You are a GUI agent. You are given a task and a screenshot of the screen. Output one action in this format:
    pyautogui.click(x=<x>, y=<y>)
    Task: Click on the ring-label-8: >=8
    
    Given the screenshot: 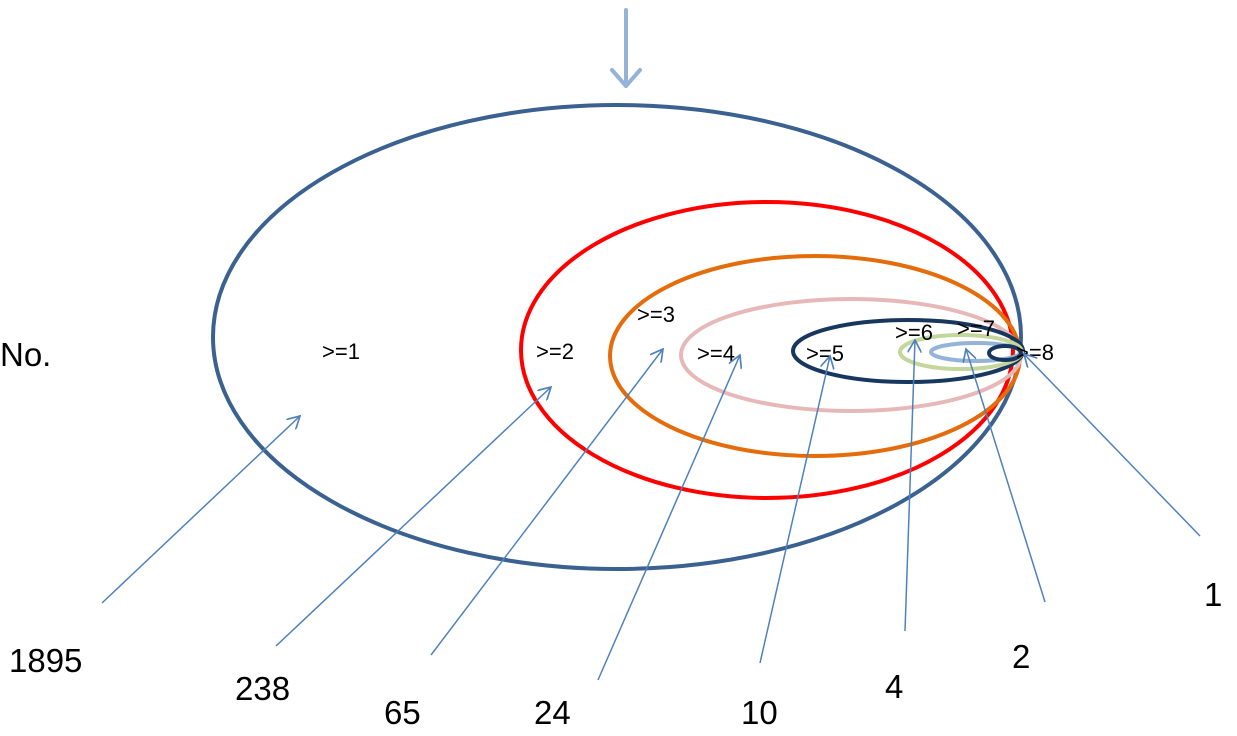 What is the action you would take?
    pyautogui.click(x=1035, y=352)
    